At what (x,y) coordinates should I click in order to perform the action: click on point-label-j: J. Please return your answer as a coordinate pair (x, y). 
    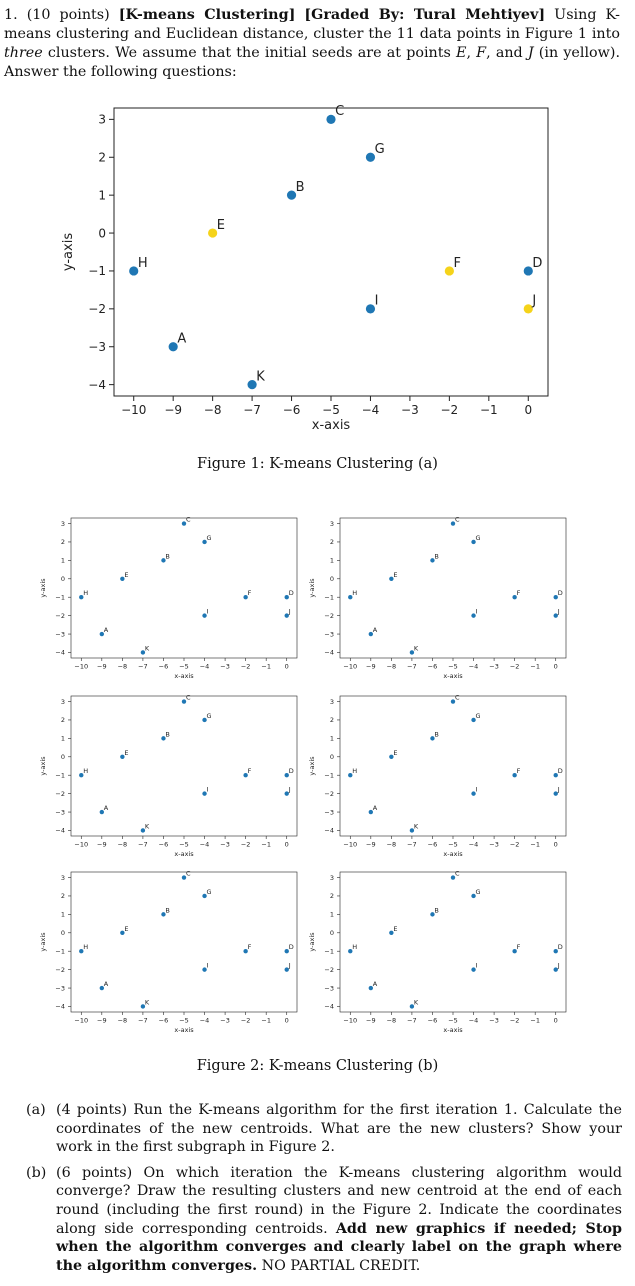
    Looking at the image, I should click on (558, 612).